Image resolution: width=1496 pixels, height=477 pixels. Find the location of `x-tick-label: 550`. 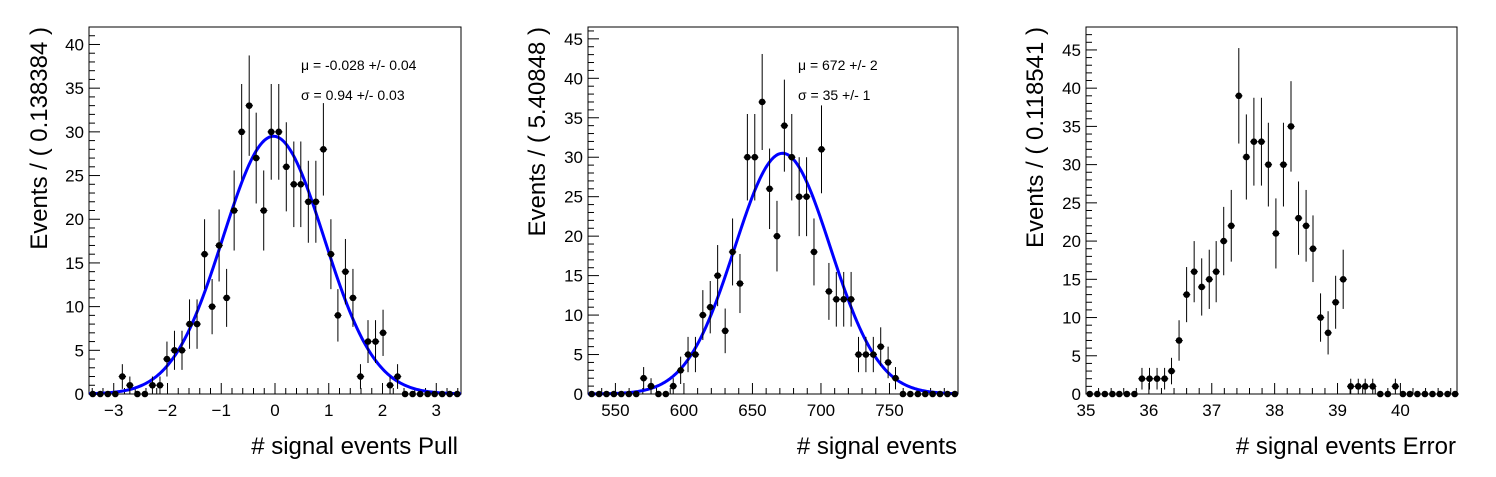

x-tick-label: 550 is located at coordinates (615, 410).